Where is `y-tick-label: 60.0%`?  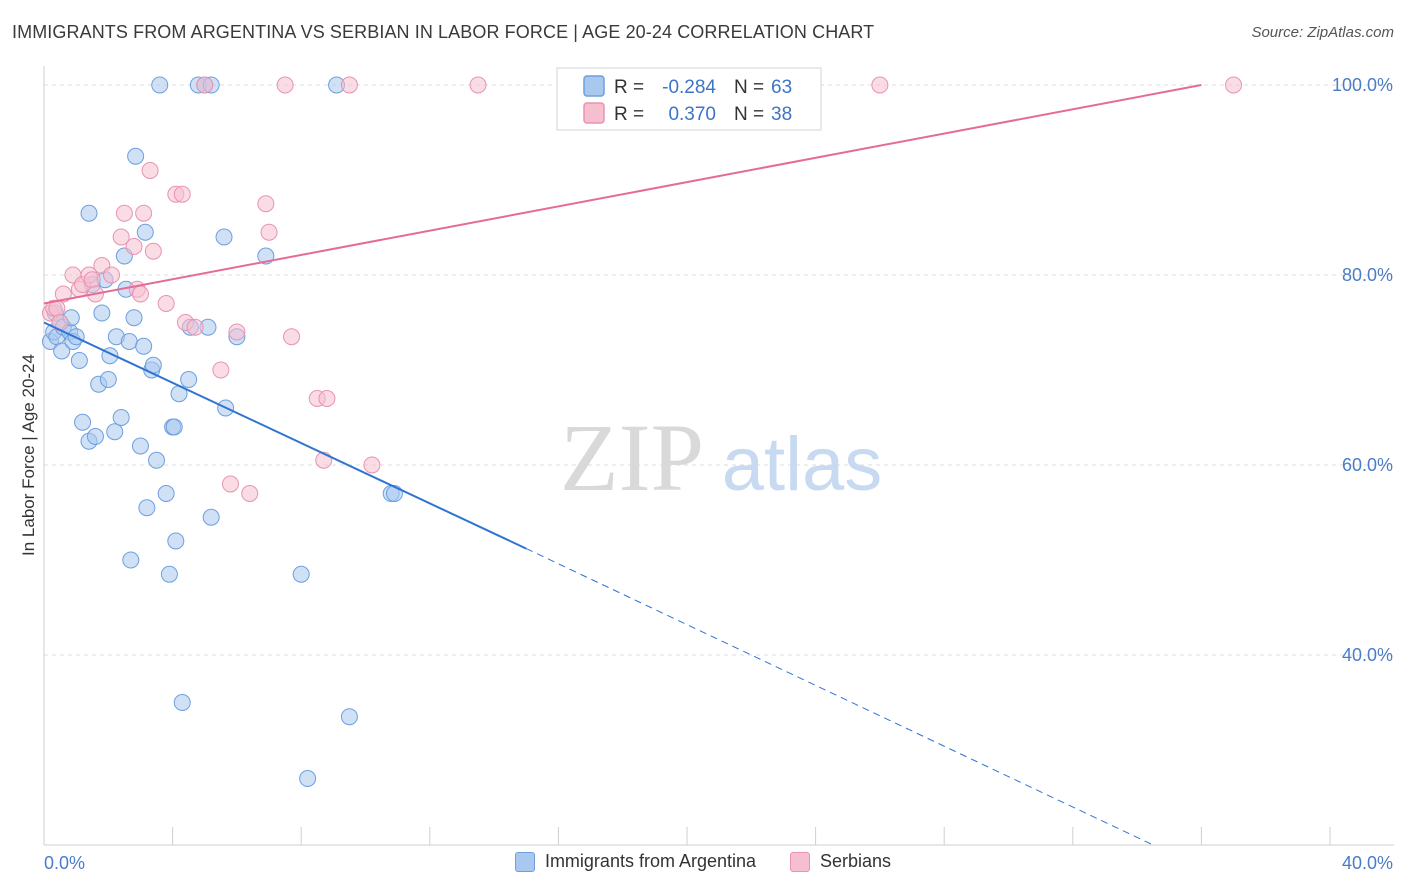 y-tick-label: 60.0% is located at coordinates (1367, 465).